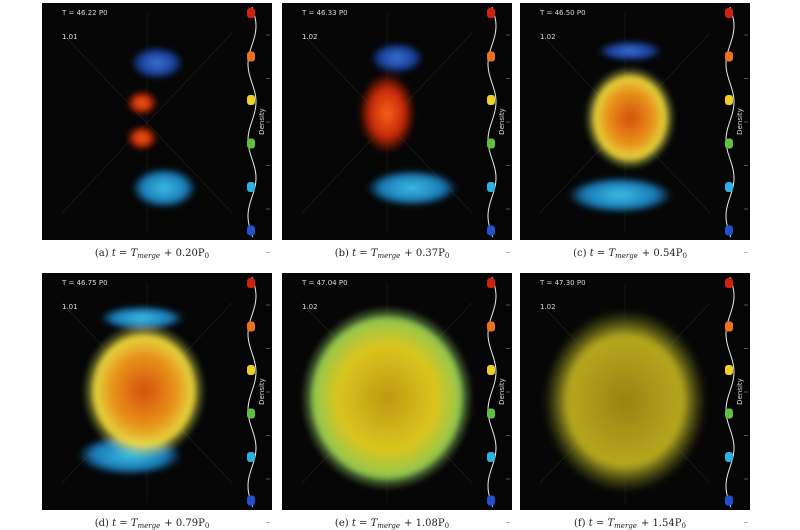 The height and width of the screenshot is (530, 800). What do you see at coordinates (102, 253) in the screenshot?
I see `caption-letter: (a)` at bounding box center [102, 253].